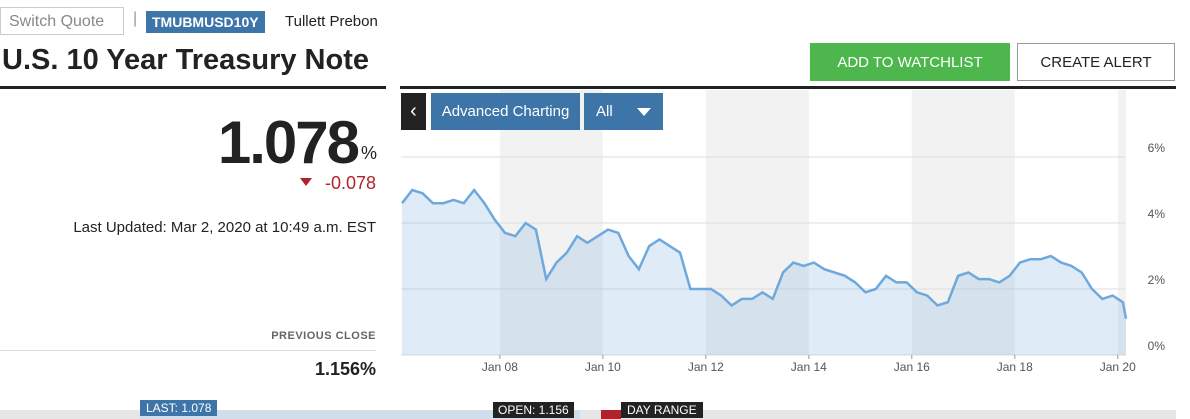 Image resolution: width=1190 pixels, height=419 pixels. What do you see at coordinates (500, 367) in the screenshot?
I see `x-tick-label: Jan 08` at bounding box center [500, 367].